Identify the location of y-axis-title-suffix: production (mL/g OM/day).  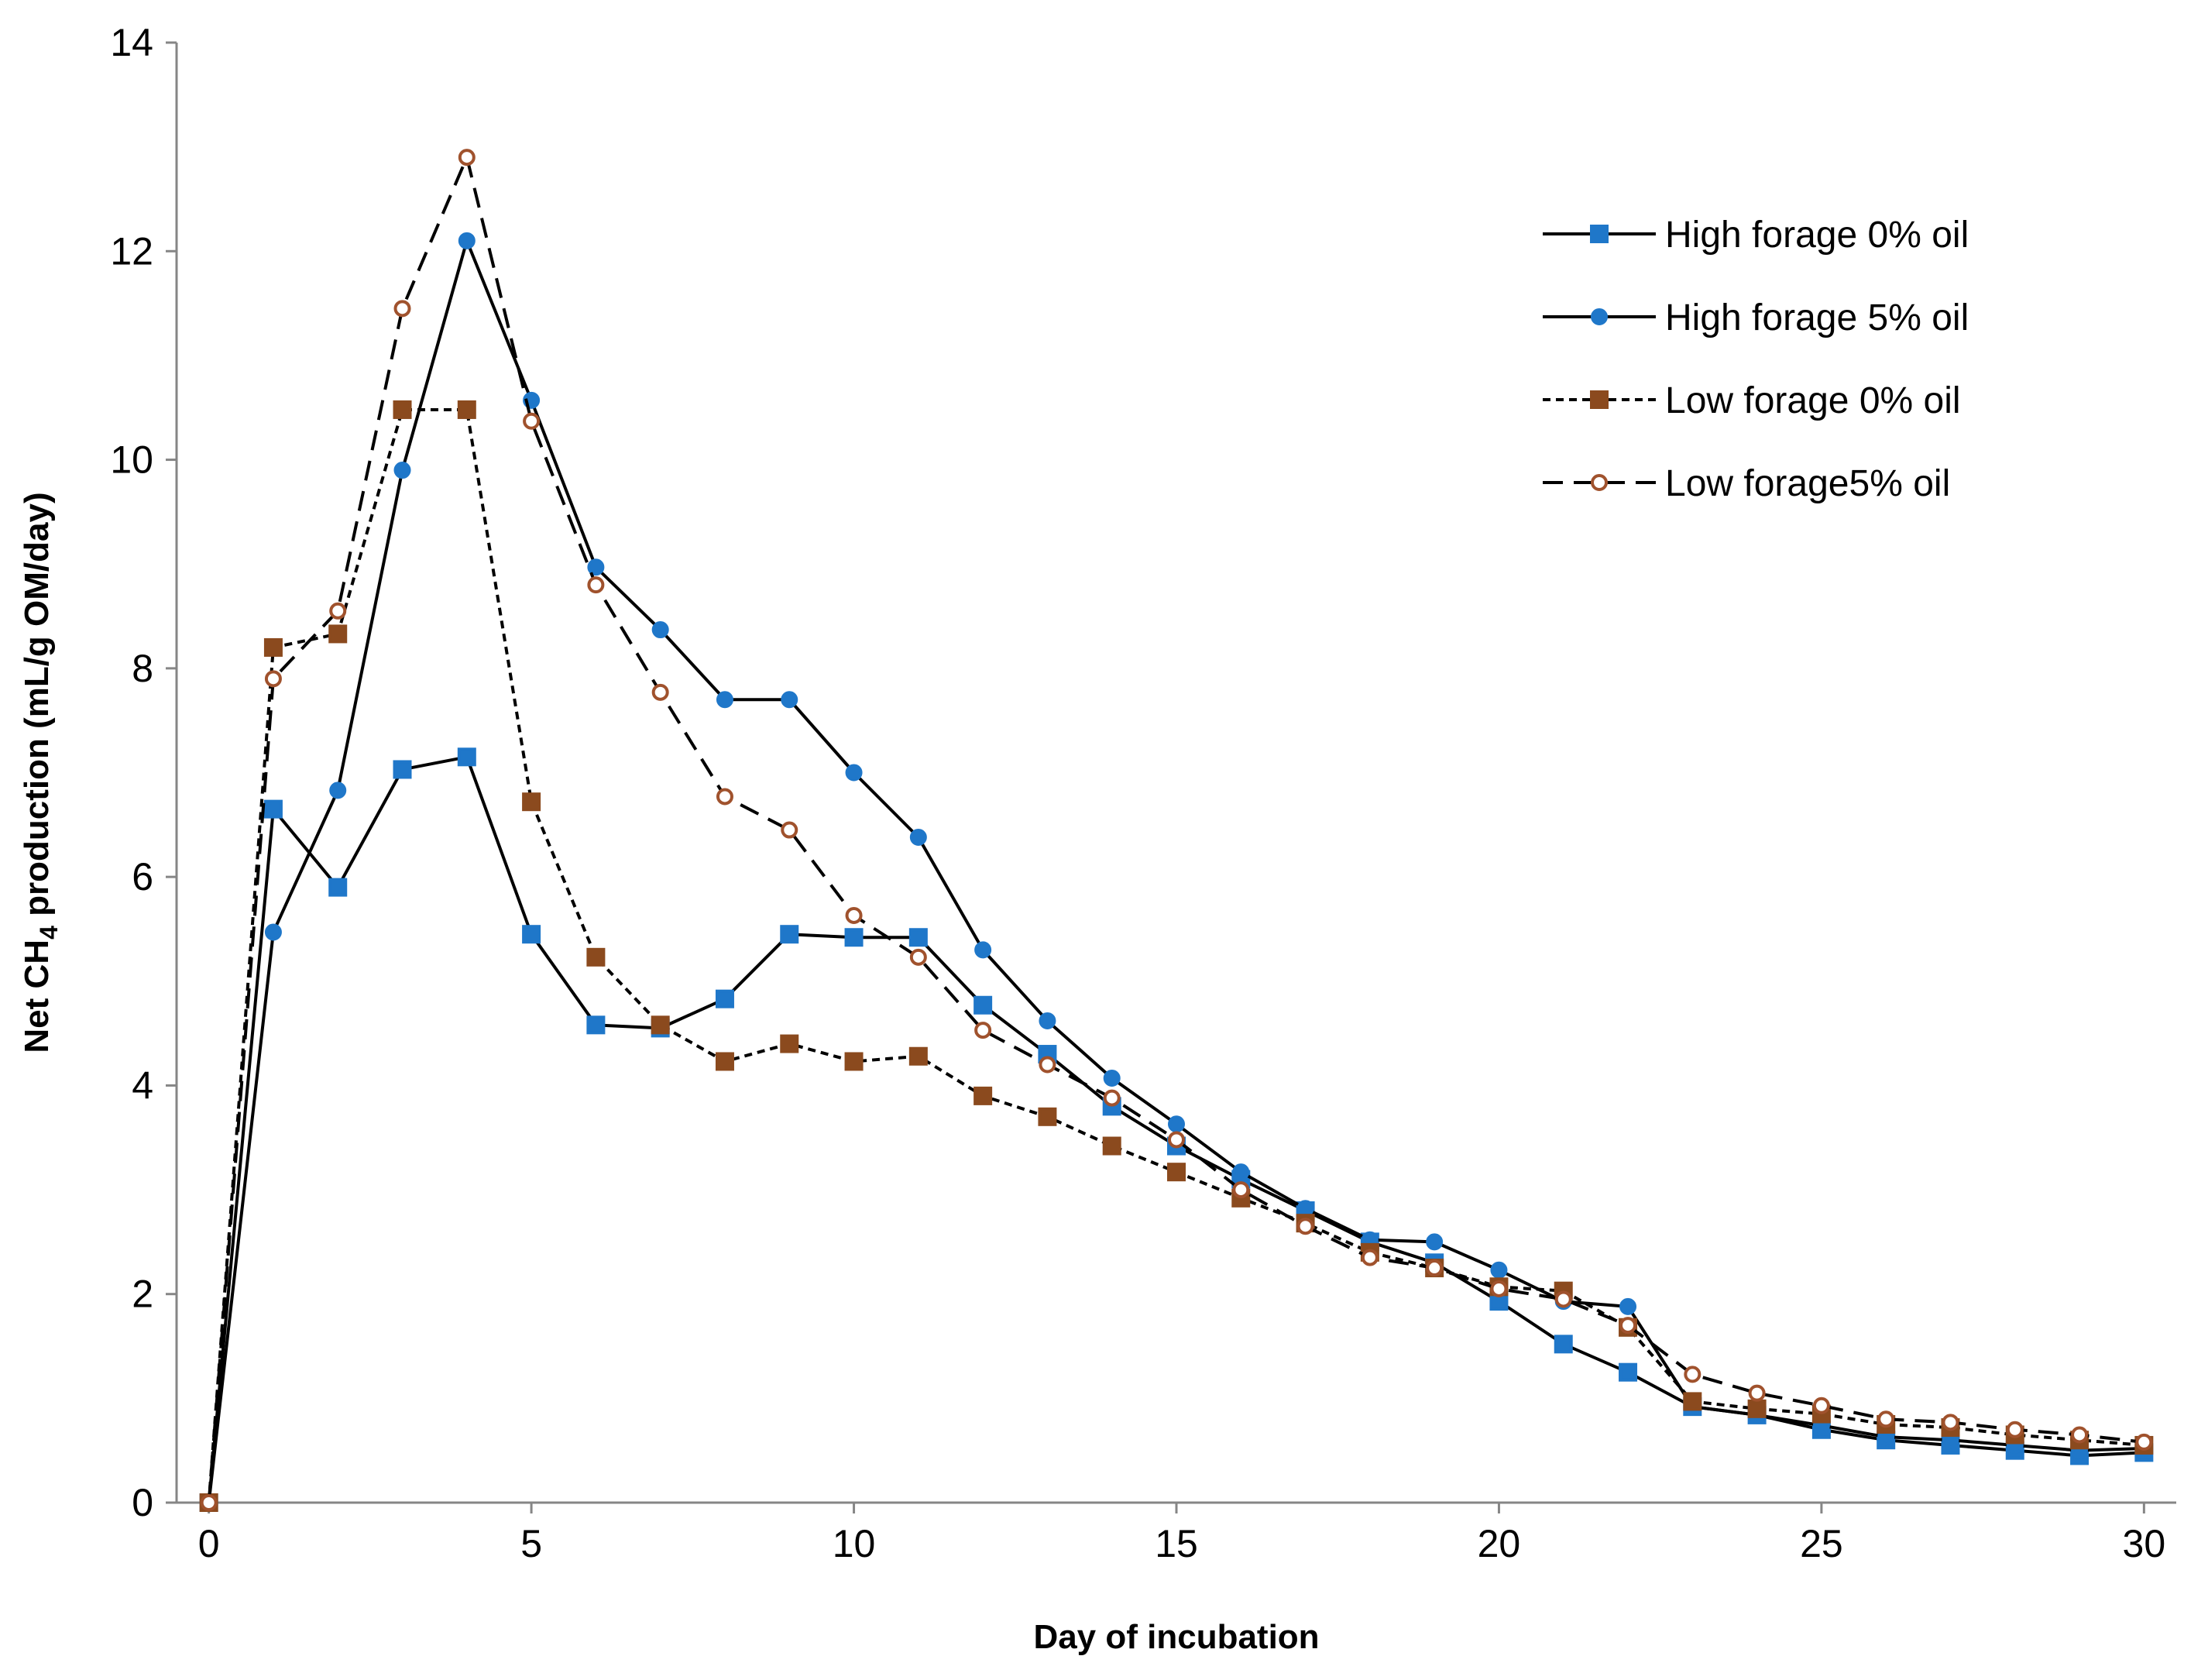
(37, 709).